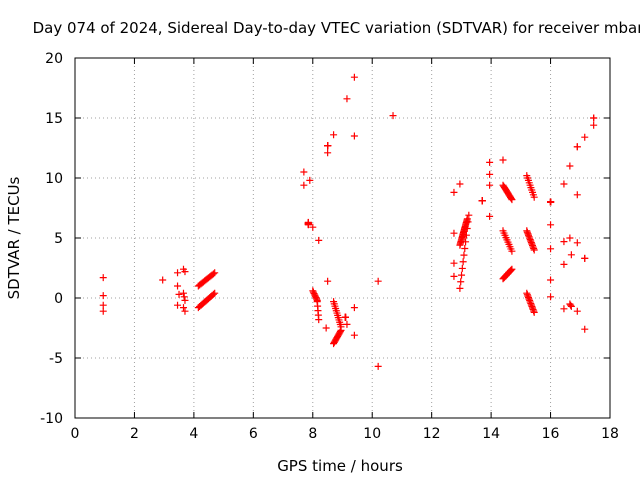  What do you see at coordinates (14, 237) in the screenshot?
I see `y-axis-label: SDTVAR / TECUs` at bounding box center [14, 237].